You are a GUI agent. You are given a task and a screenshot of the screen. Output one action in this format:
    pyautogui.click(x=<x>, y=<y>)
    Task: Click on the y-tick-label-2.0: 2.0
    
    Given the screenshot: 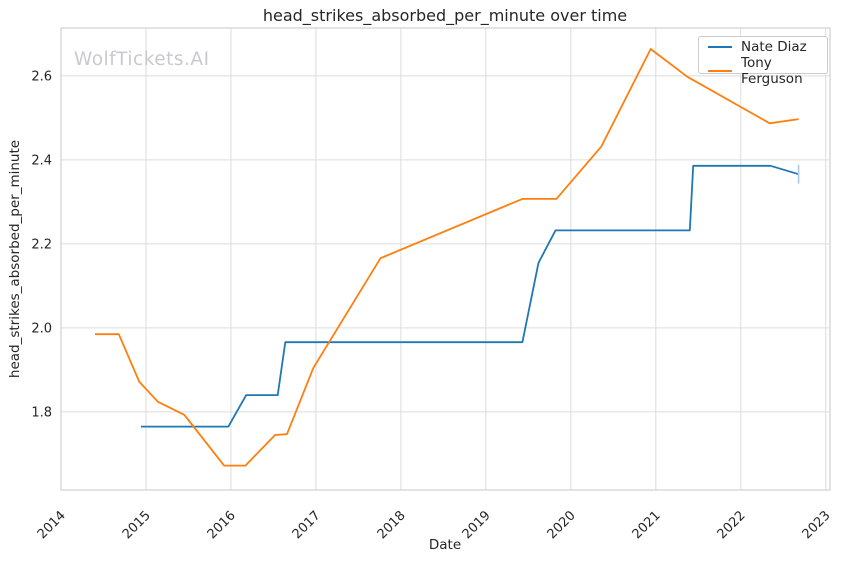 What is the action you would take?
    pyautogui.click(x=41, y=328)
    